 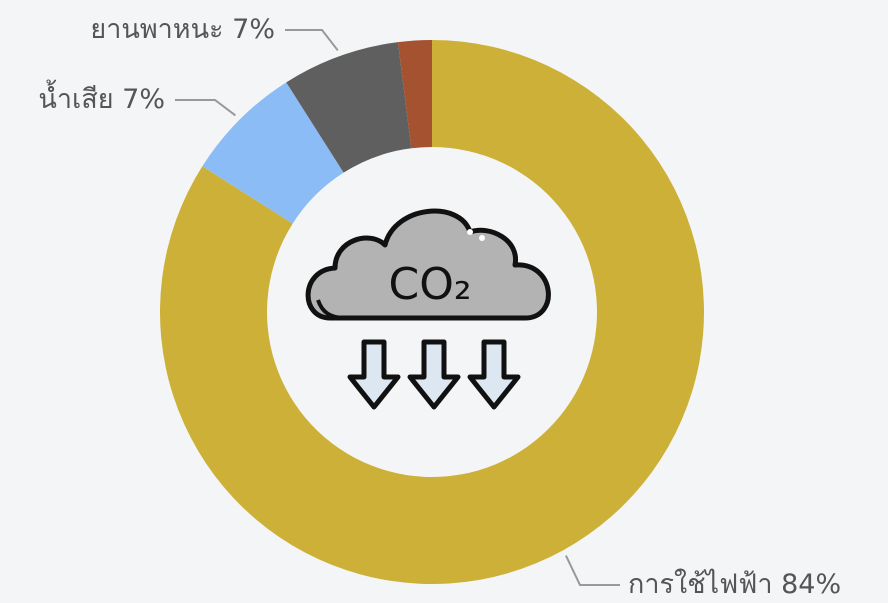 I want to click on slice-label: การใช้ไฟฟ้า 84%, so click(x=734, y=584).